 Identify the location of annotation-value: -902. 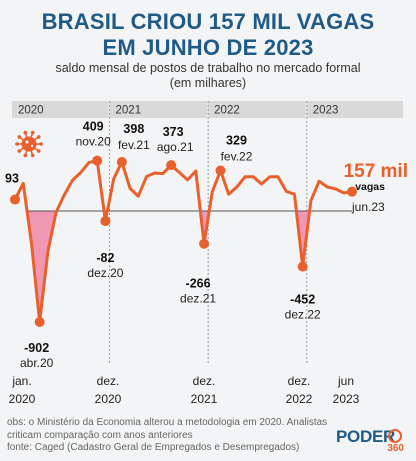
(36, 348).